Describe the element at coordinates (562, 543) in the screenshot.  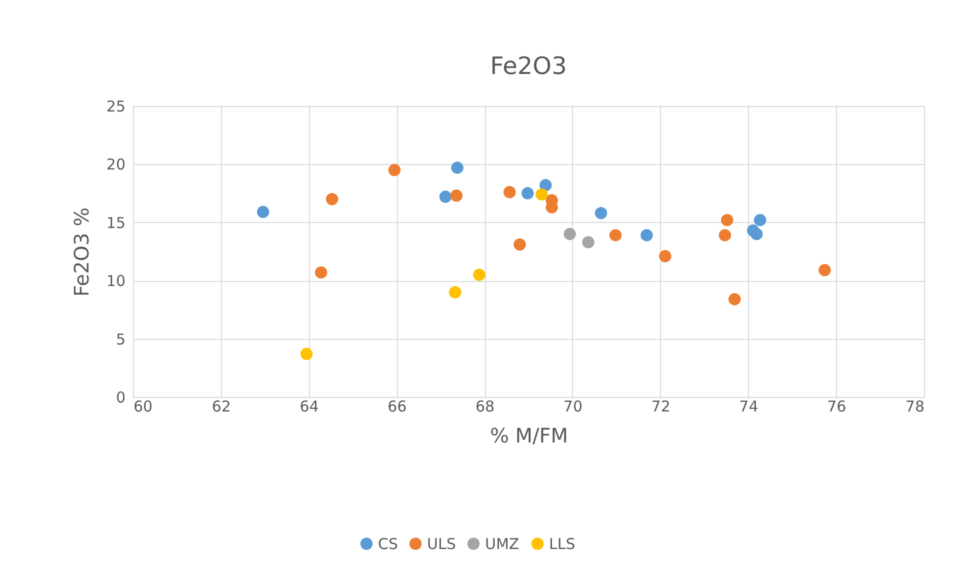
I see `legend-label: LLS` at that location.